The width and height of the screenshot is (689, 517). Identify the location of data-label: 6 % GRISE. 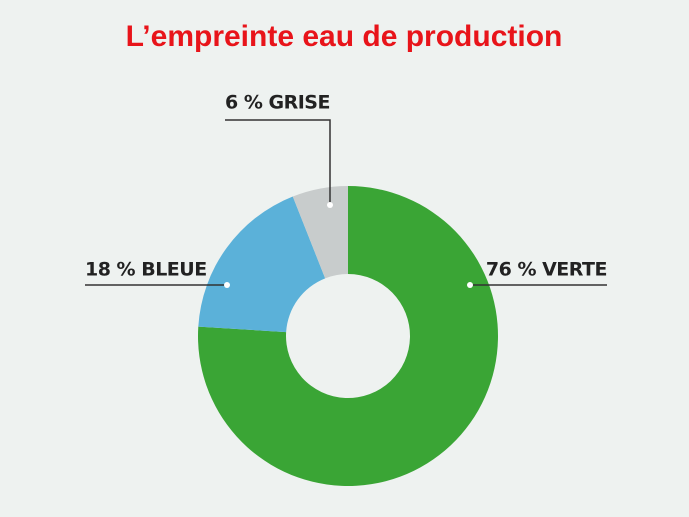
(277, 103).